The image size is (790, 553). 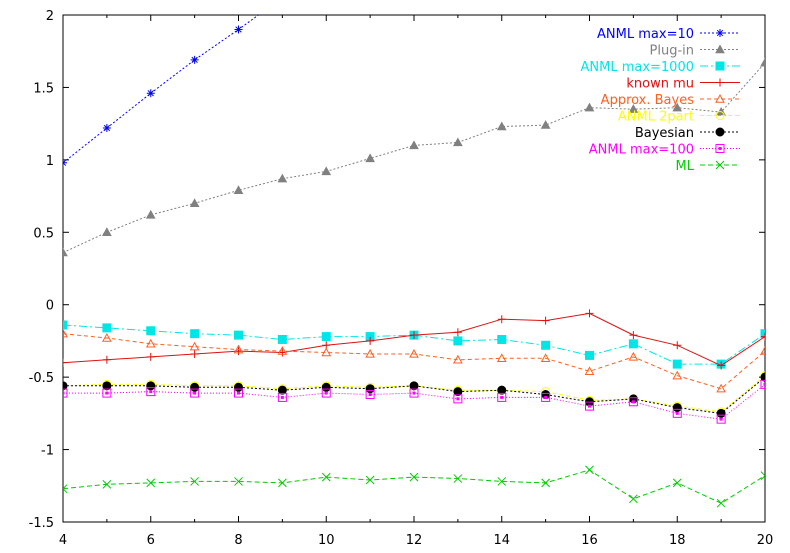 I want to click on legend-label: ANML max=10, so click(x=645, y=34).